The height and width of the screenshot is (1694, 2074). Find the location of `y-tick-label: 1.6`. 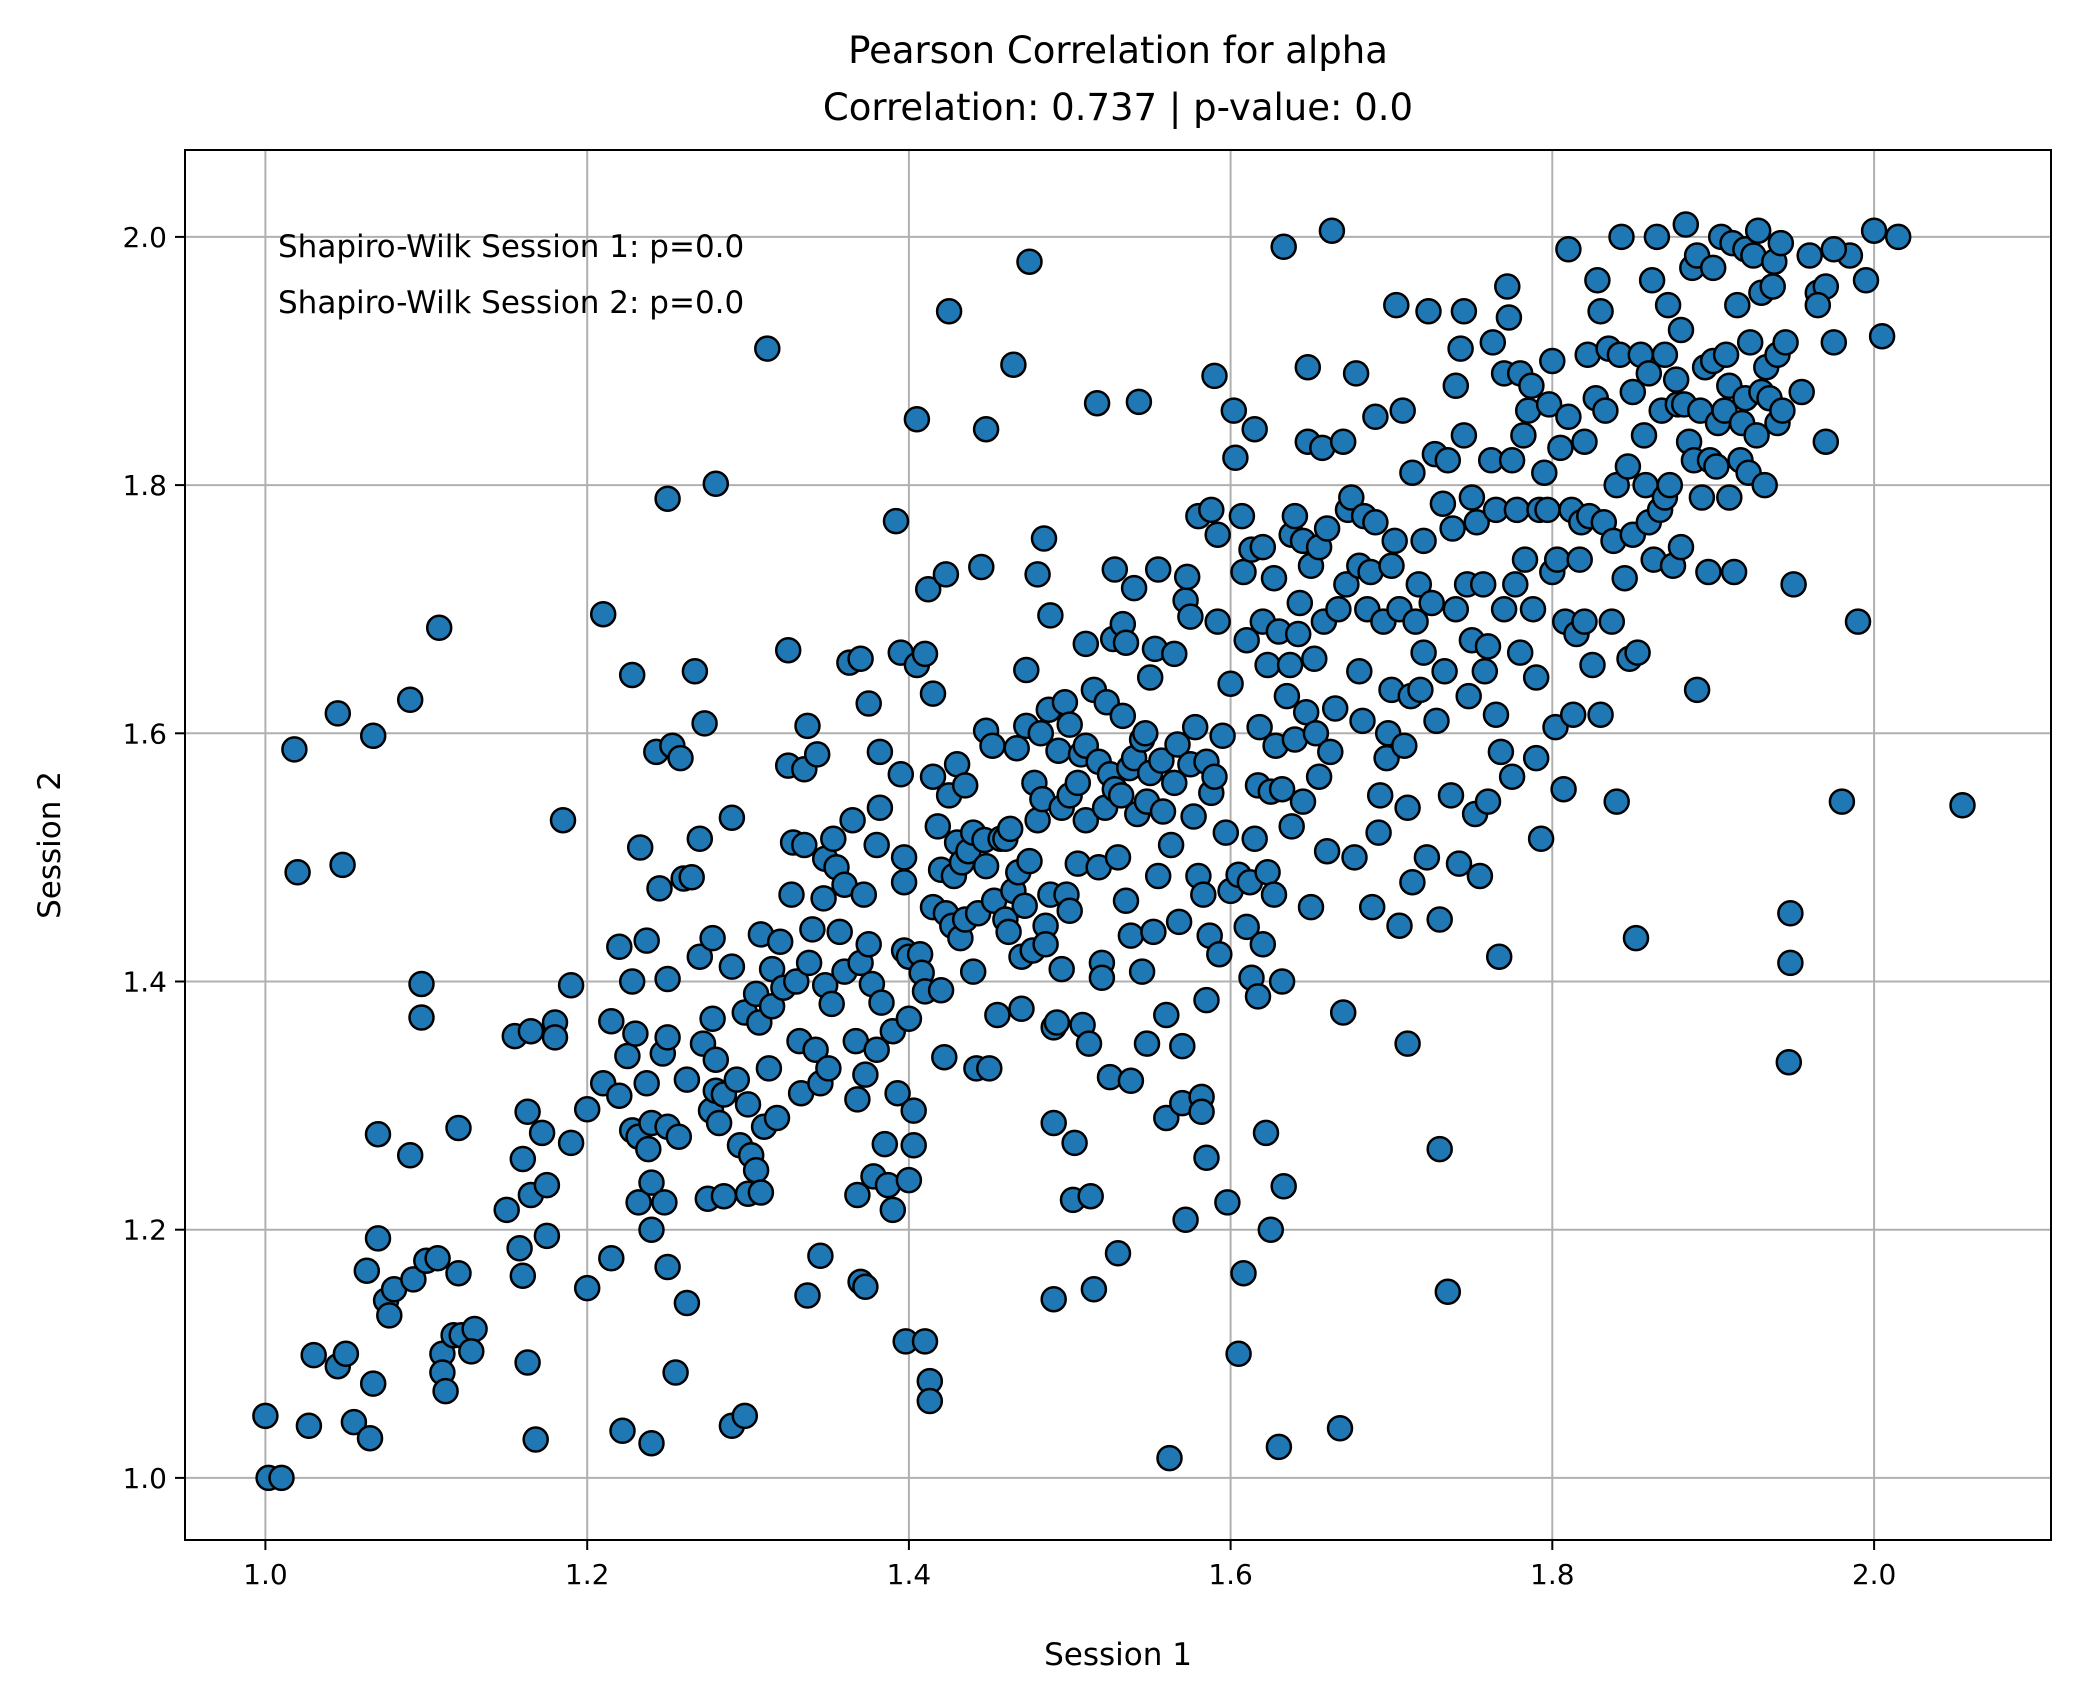

y-tick-label: 1.6 is located at coordinates (144, 733).